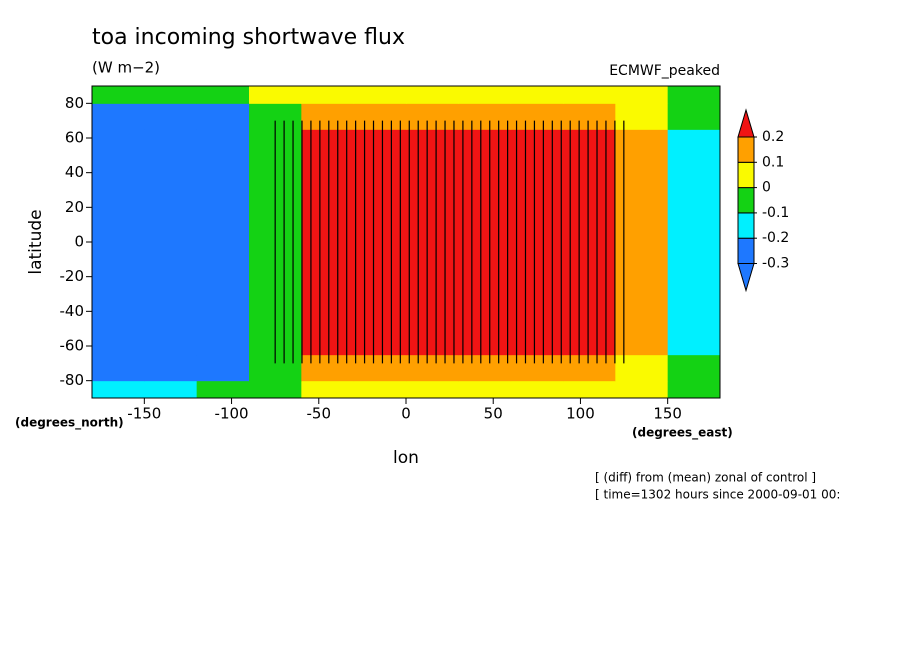 The width and height of the screenshot is (904, 658). What do you see at coordinates (74, 103) in the screenshot?
I see `y-tick-label: 80` at bounding box center [74, 103].